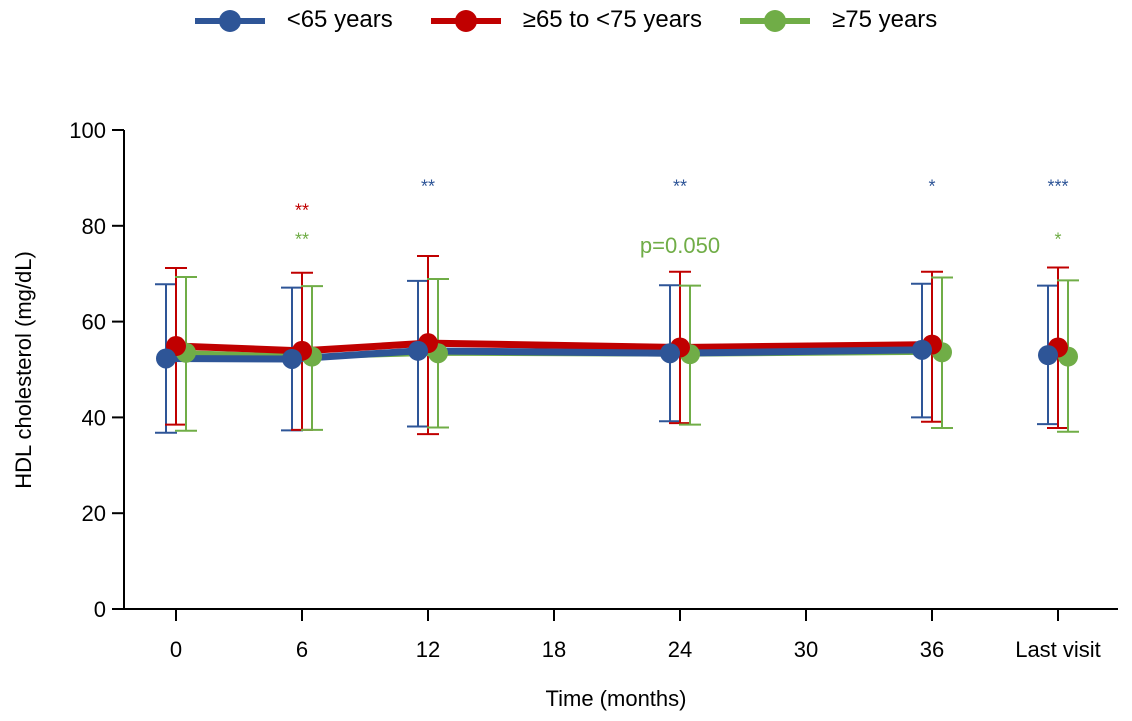 Image resolution: width=1132 pixels, height=721 pixels. I want to click on legend-label-65-to-75: ≥65 to <75 years, so click(612, 19).